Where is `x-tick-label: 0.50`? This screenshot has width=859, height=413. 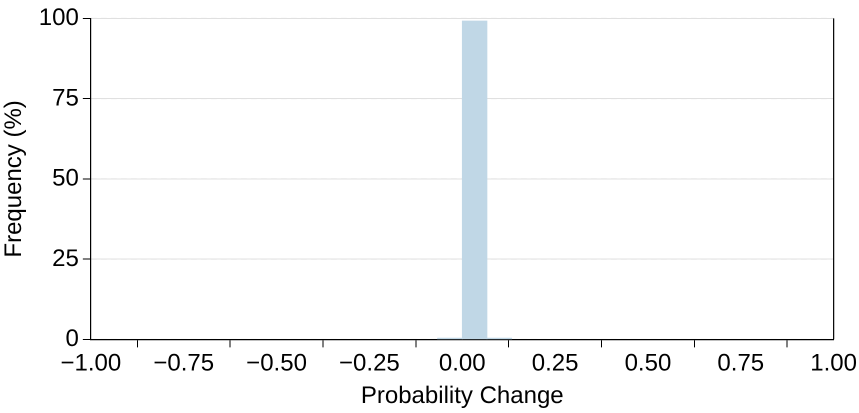 x-tick-label: 0.50 is located at coordinates (648, 362).